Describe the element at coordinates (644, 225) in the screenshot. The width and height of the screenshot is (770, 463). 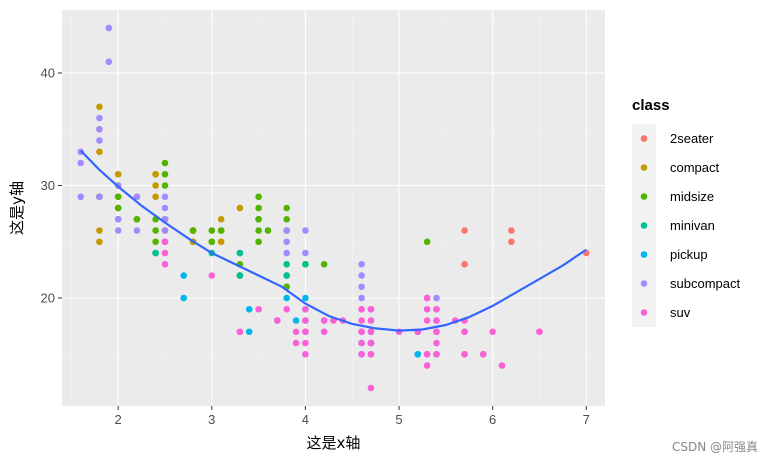
I see `legend-swatch-minivan` at that location.